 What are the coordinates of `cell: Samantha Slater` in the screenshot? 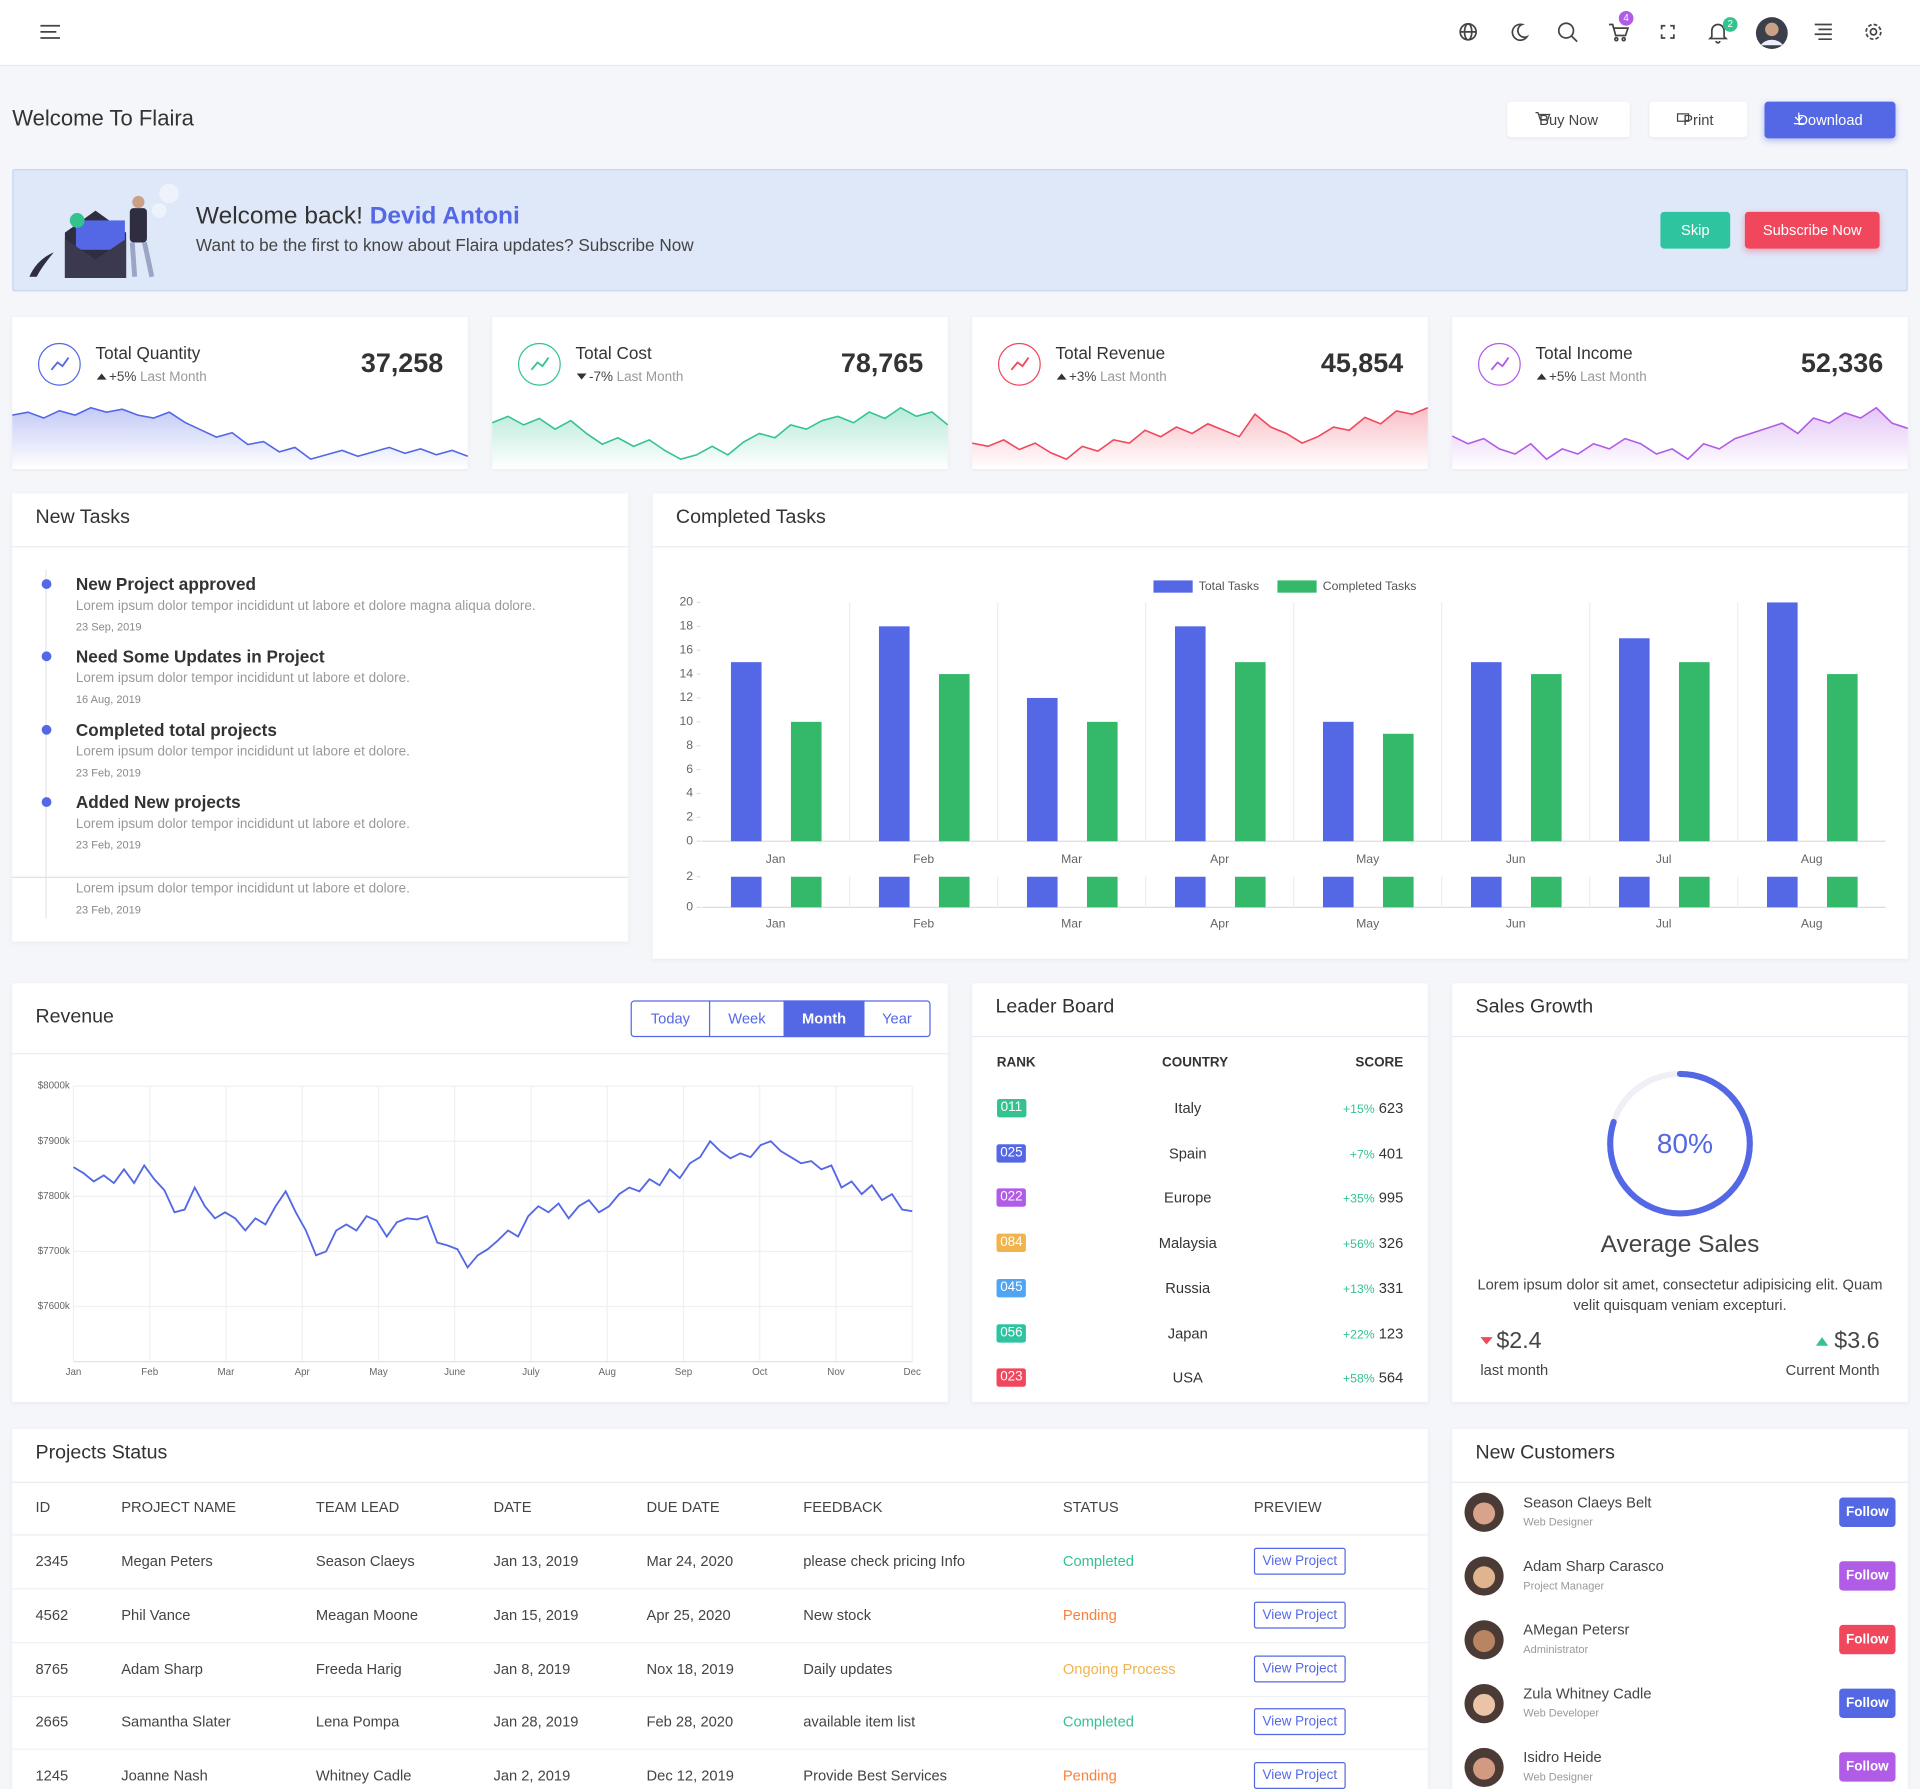 It's located at (176, 1722).